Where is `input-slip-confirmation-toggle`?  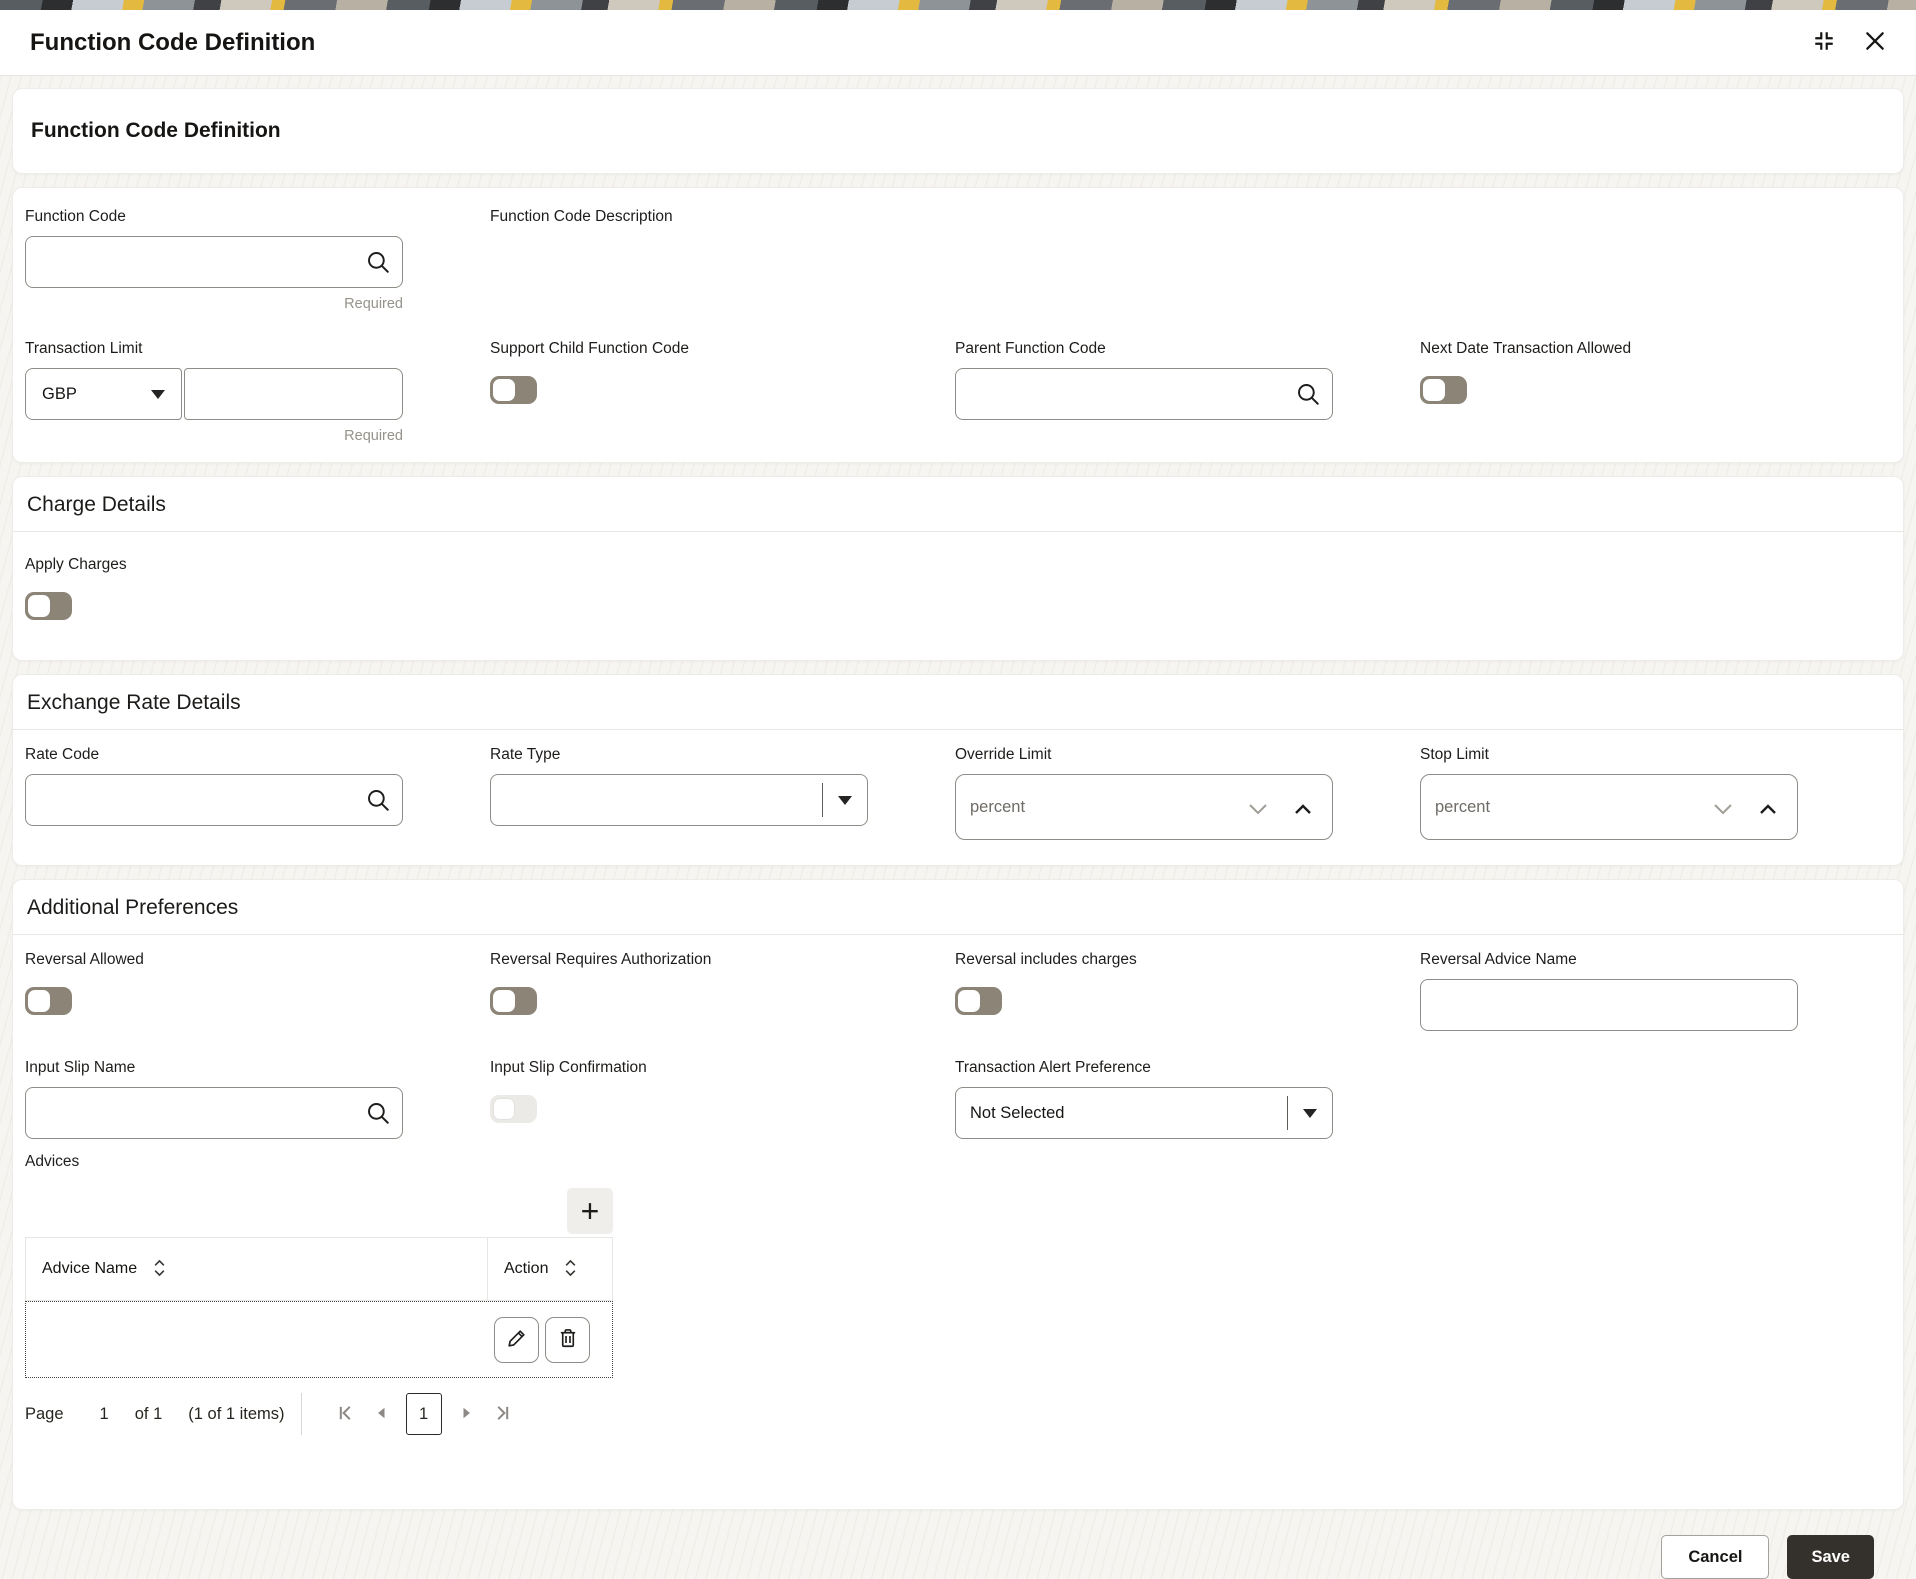
input-slip-confirmation-toggle is located at coordinates (513, 1109).